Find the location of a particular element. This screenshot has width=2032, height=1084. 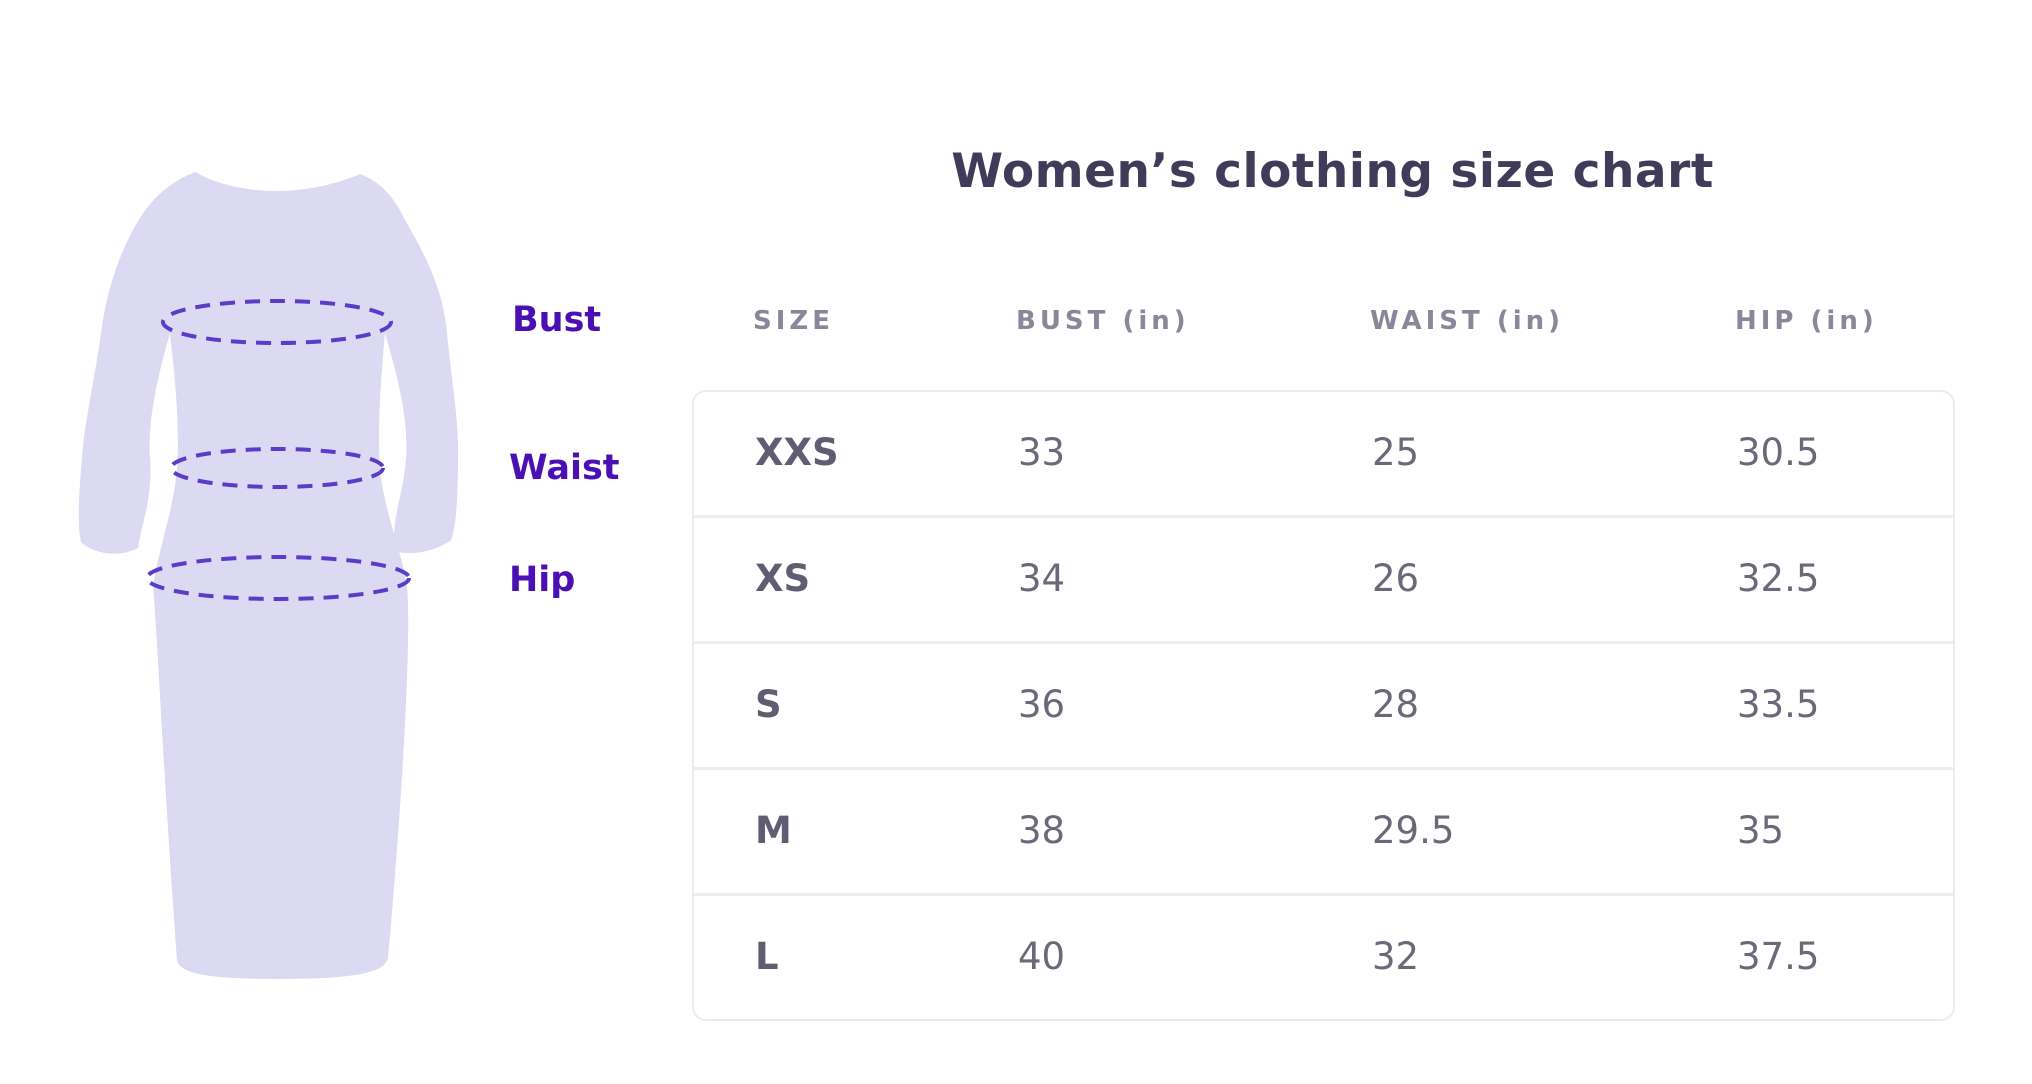

page-title: Women’s clothing size chart is located at coordinates (1332, 171).